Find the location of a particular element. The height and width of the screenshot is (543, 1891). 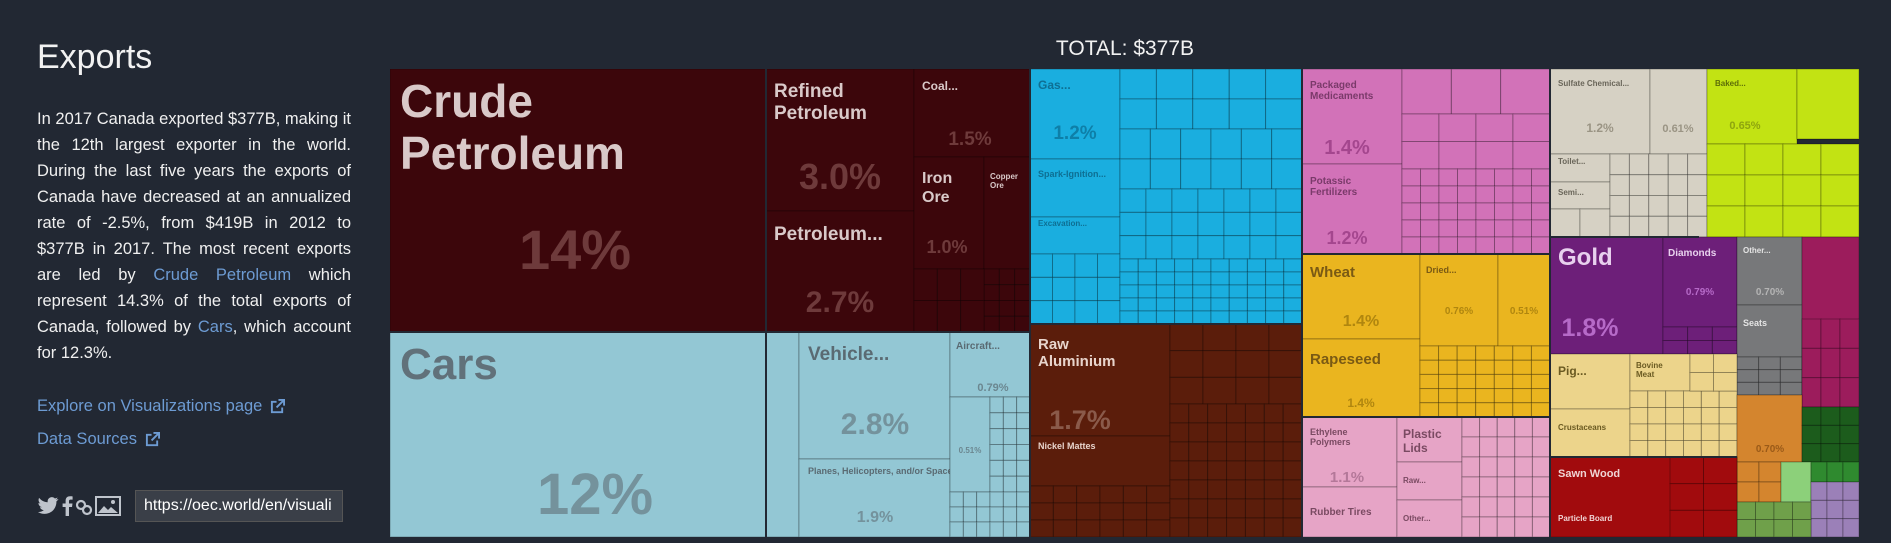

olive-misc-cell is located at coordinates (1783, 510).